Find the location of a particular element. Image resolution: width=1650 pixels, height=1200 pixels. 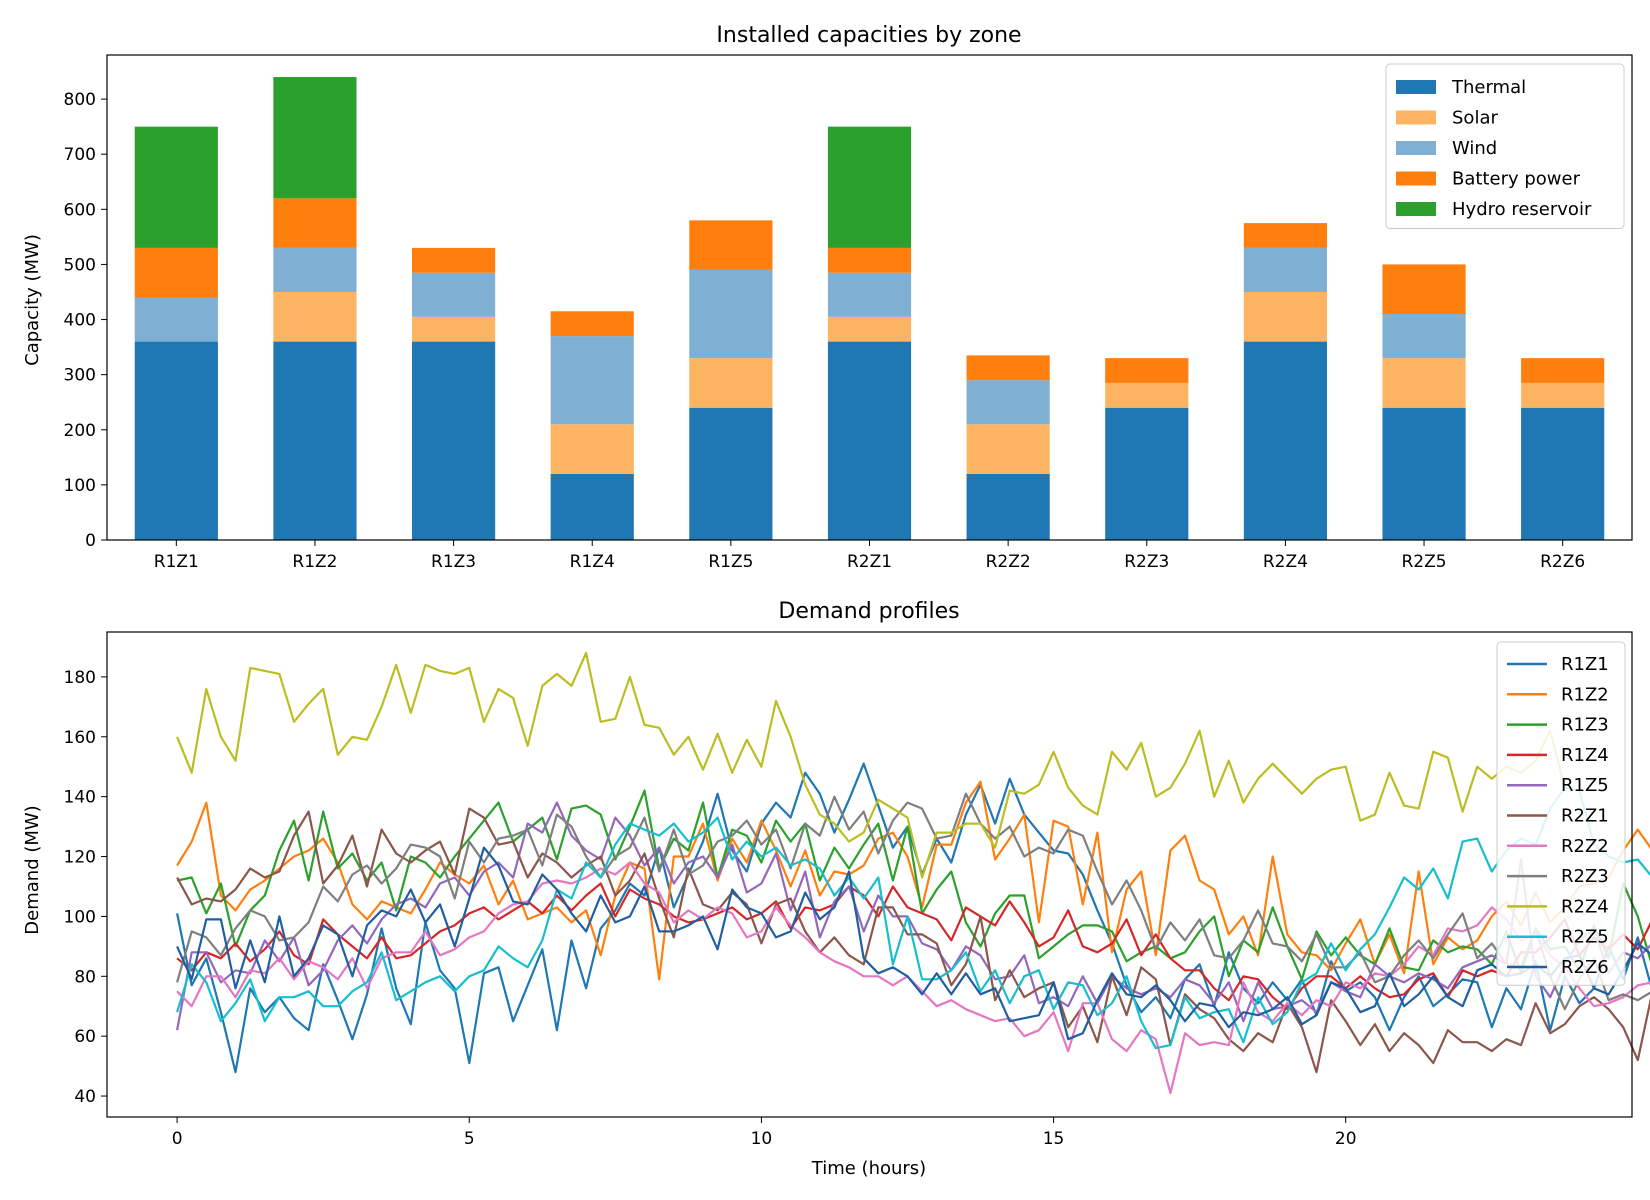

bar-thermal-r2z2 is located at coordinates (1008, 506).